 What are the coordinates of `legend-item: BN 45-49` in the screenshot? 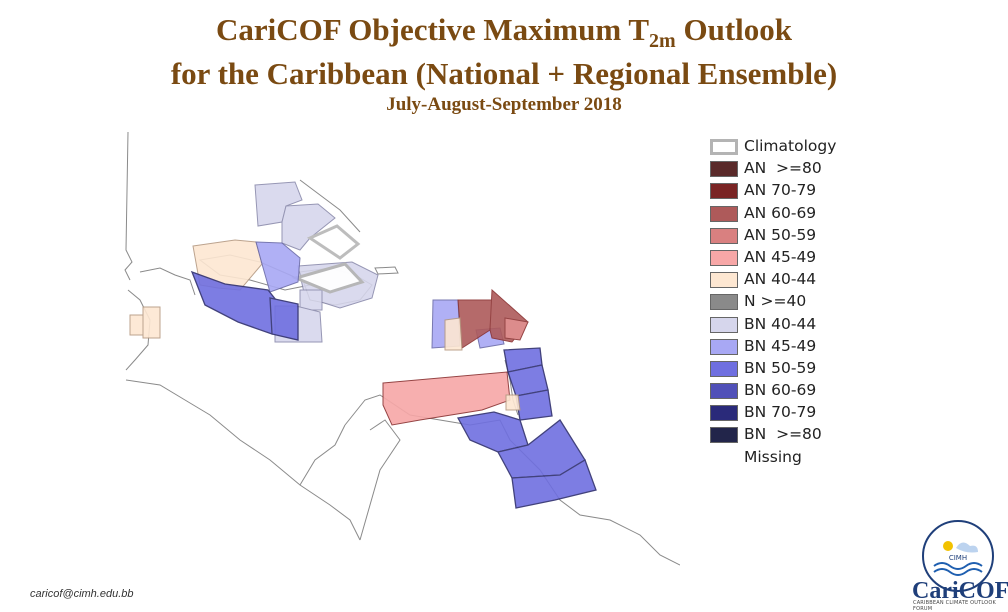 It's located at (806, 347).